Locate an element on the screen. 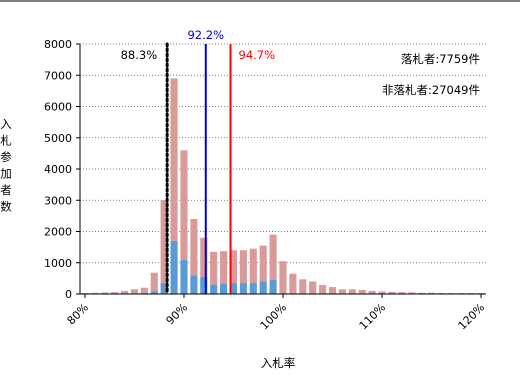  y-axis-title-char: 札 is located at coordinates (6, 140).